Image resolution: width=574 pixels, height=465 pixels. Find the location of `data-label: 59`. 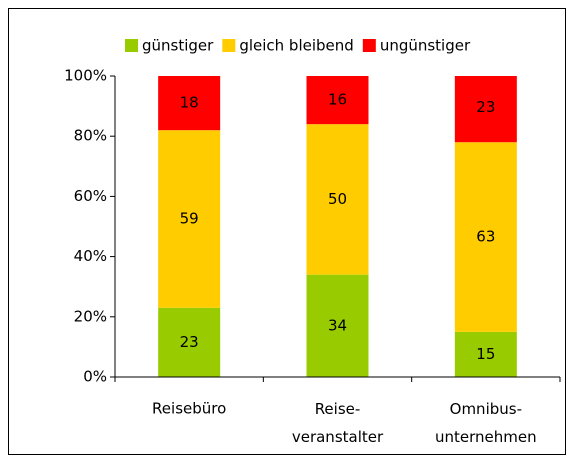

data-label: 59 is located at coordinates (189, 218).